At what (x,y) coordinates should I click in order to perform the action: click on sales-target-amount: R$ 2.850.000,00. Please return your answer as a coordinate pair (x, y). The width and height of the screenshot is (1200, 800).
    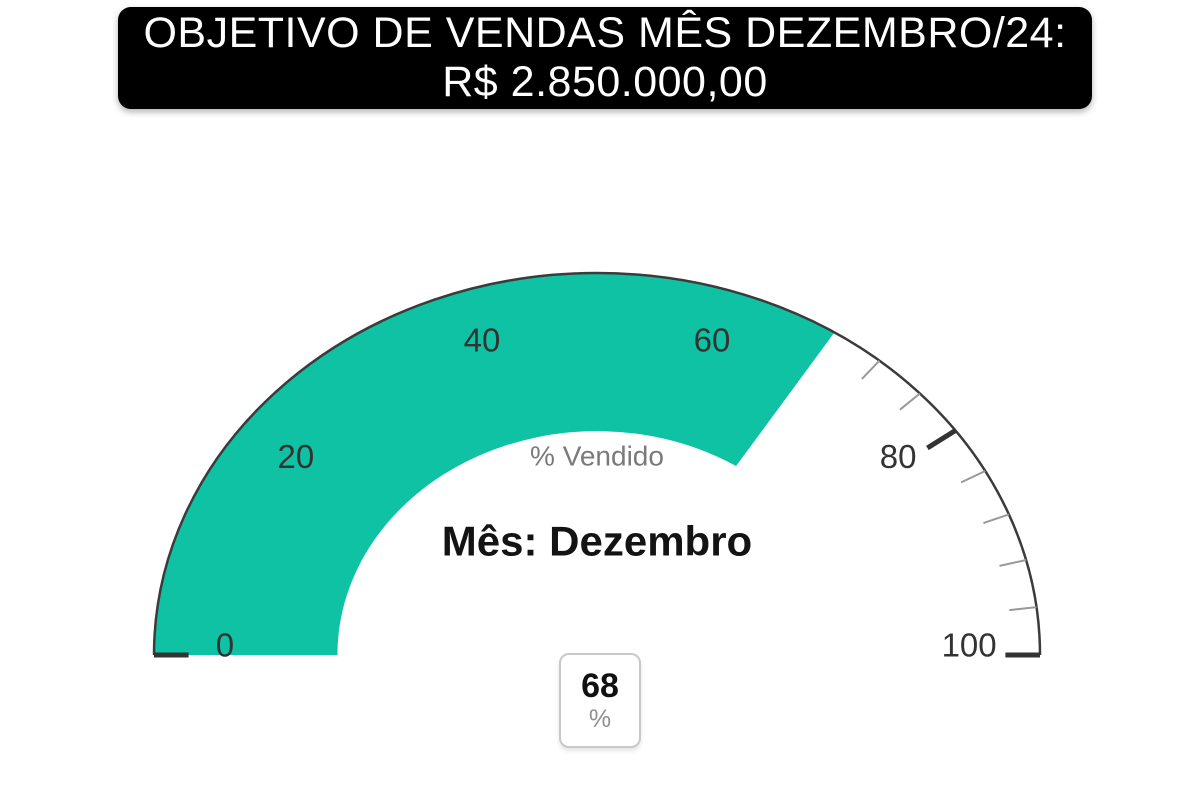
    Looking at the image, I should click on (605, 82).